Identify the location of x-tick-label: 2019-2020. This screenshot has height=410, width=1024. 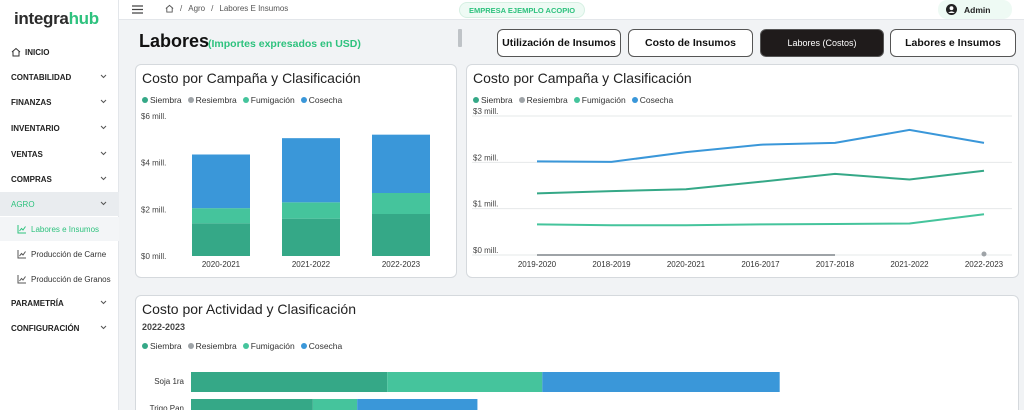
(537, 264).